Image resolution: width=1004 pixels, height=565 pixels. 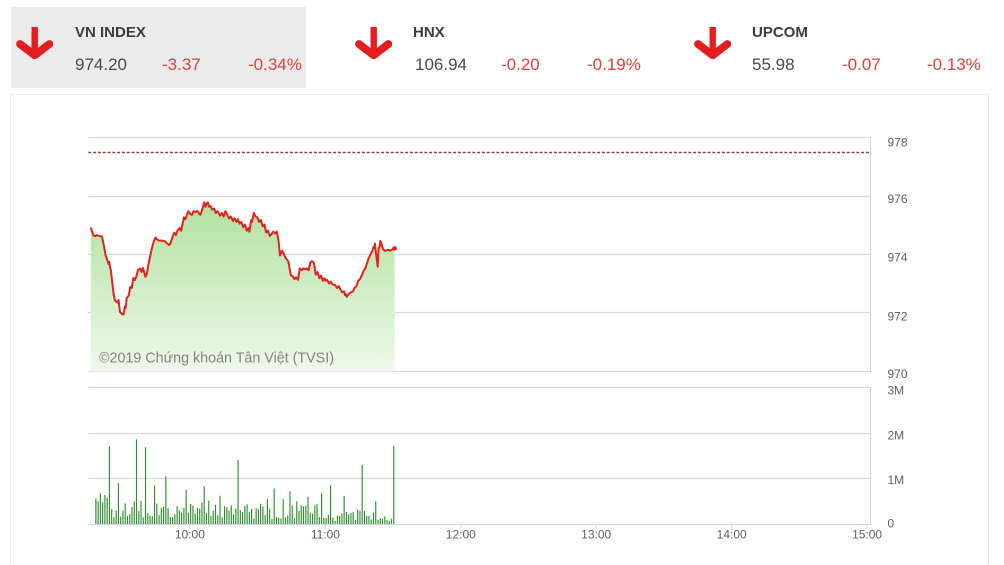 What do you see at coordinates (896, 390) in the screenshot?
I see `svg-text: 3M` at bounding box center [896, 390].